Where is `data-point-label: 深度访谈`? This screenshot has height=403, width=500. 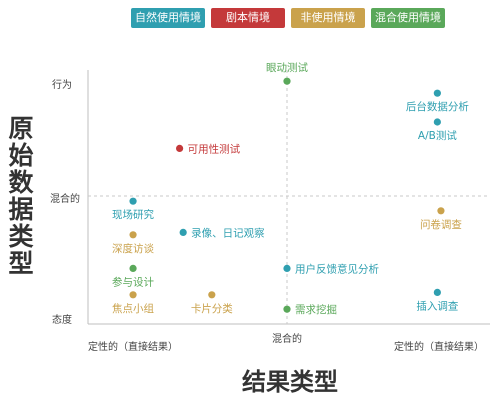
data-point-label: 深度访谈 is located at coordinates (133, 248).